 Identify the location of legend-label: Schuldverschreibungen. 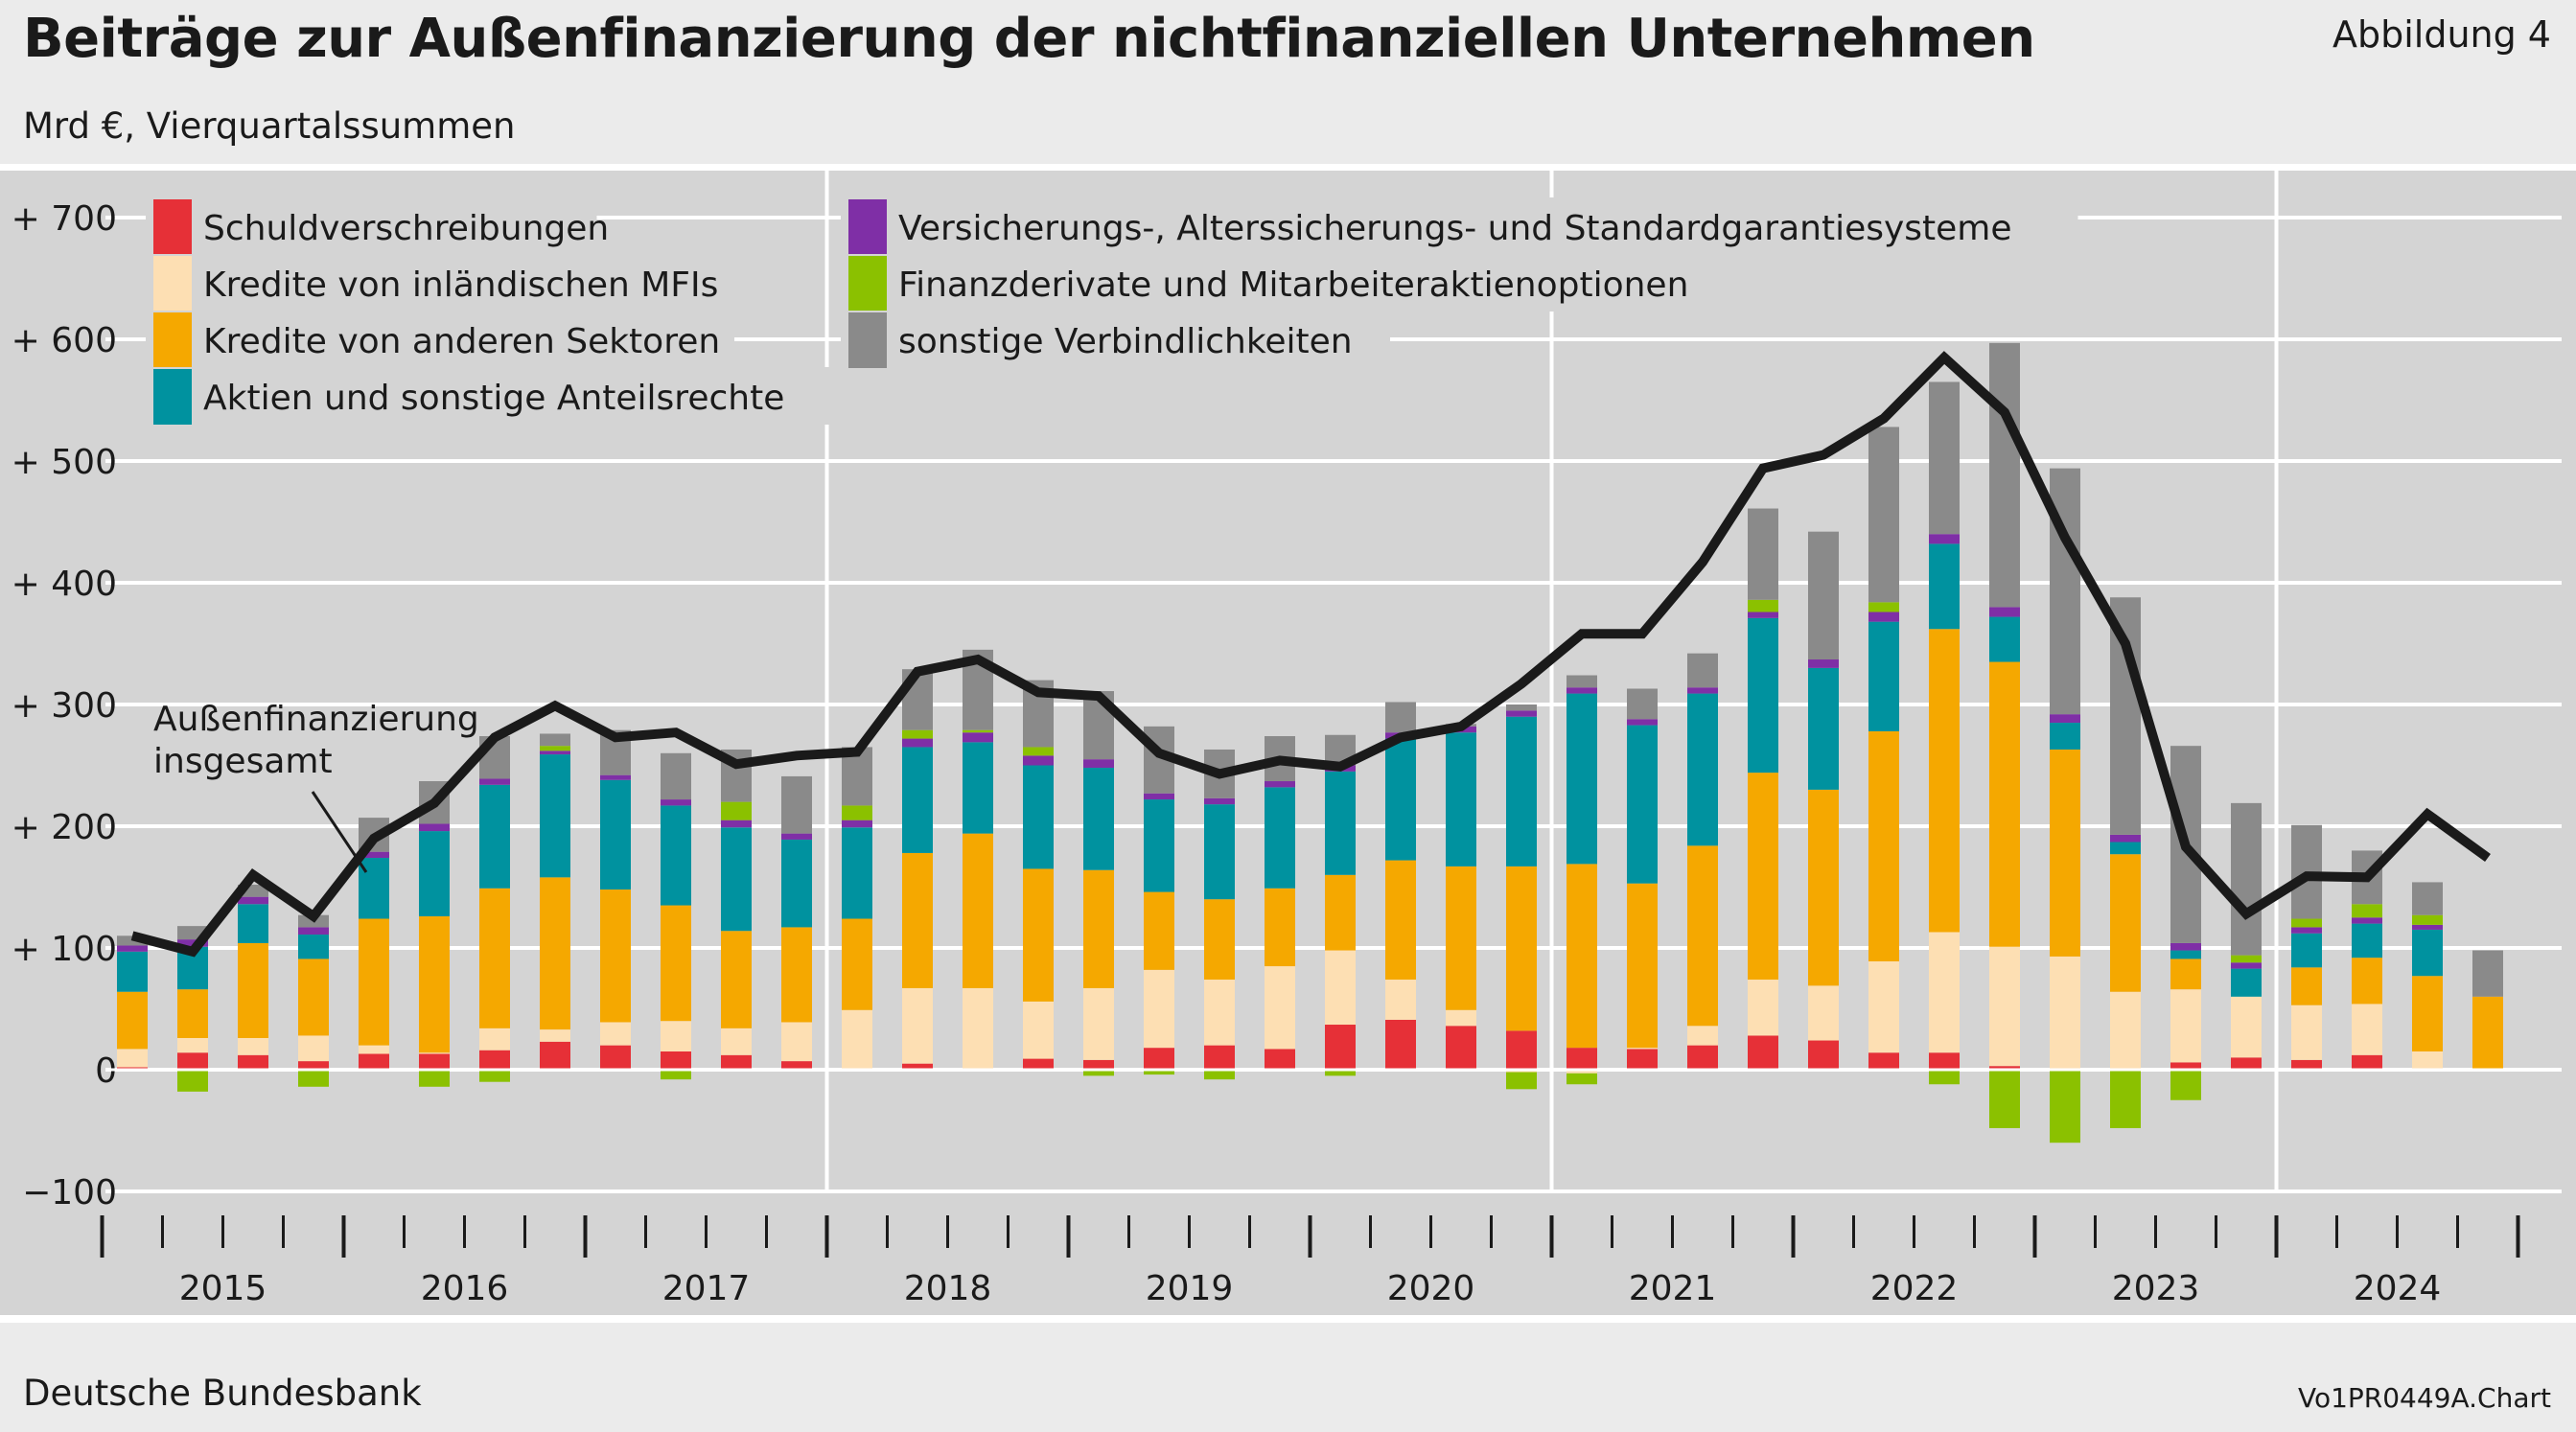
(406, 228).